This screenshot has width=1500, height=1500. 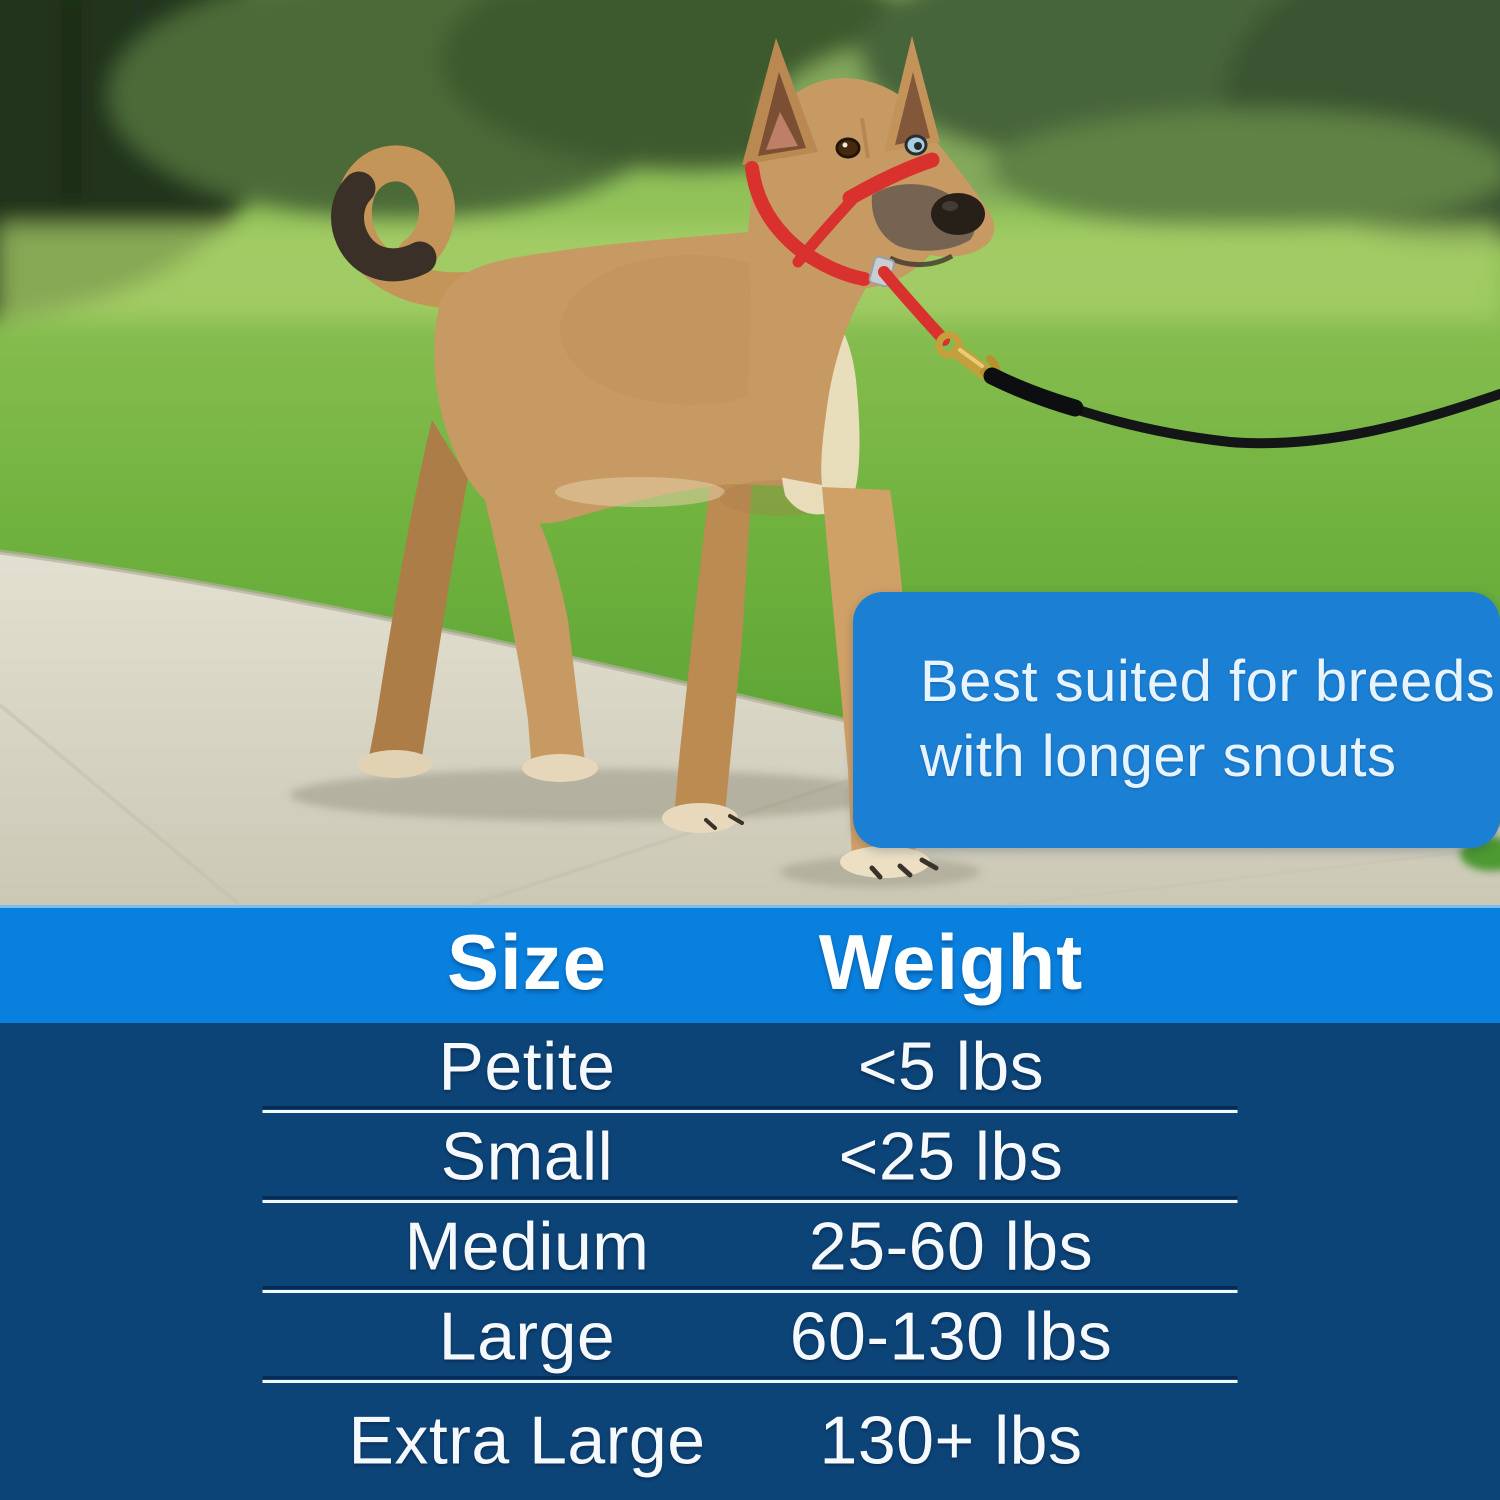 I want to click on callout-text-line: with longer snouts, so click(x=1158, y=756).